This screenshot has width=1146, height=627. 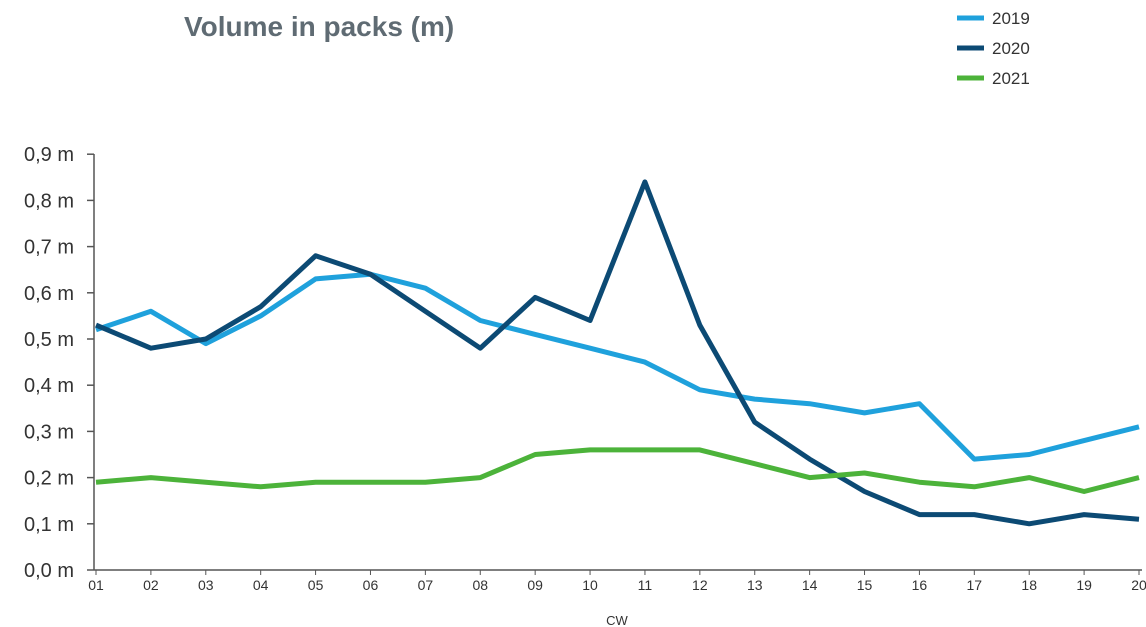 What do you see at coordinates (261, 585) in the screenshot?
I see `x-tick-label: 04` at bounding box center [261, 585].